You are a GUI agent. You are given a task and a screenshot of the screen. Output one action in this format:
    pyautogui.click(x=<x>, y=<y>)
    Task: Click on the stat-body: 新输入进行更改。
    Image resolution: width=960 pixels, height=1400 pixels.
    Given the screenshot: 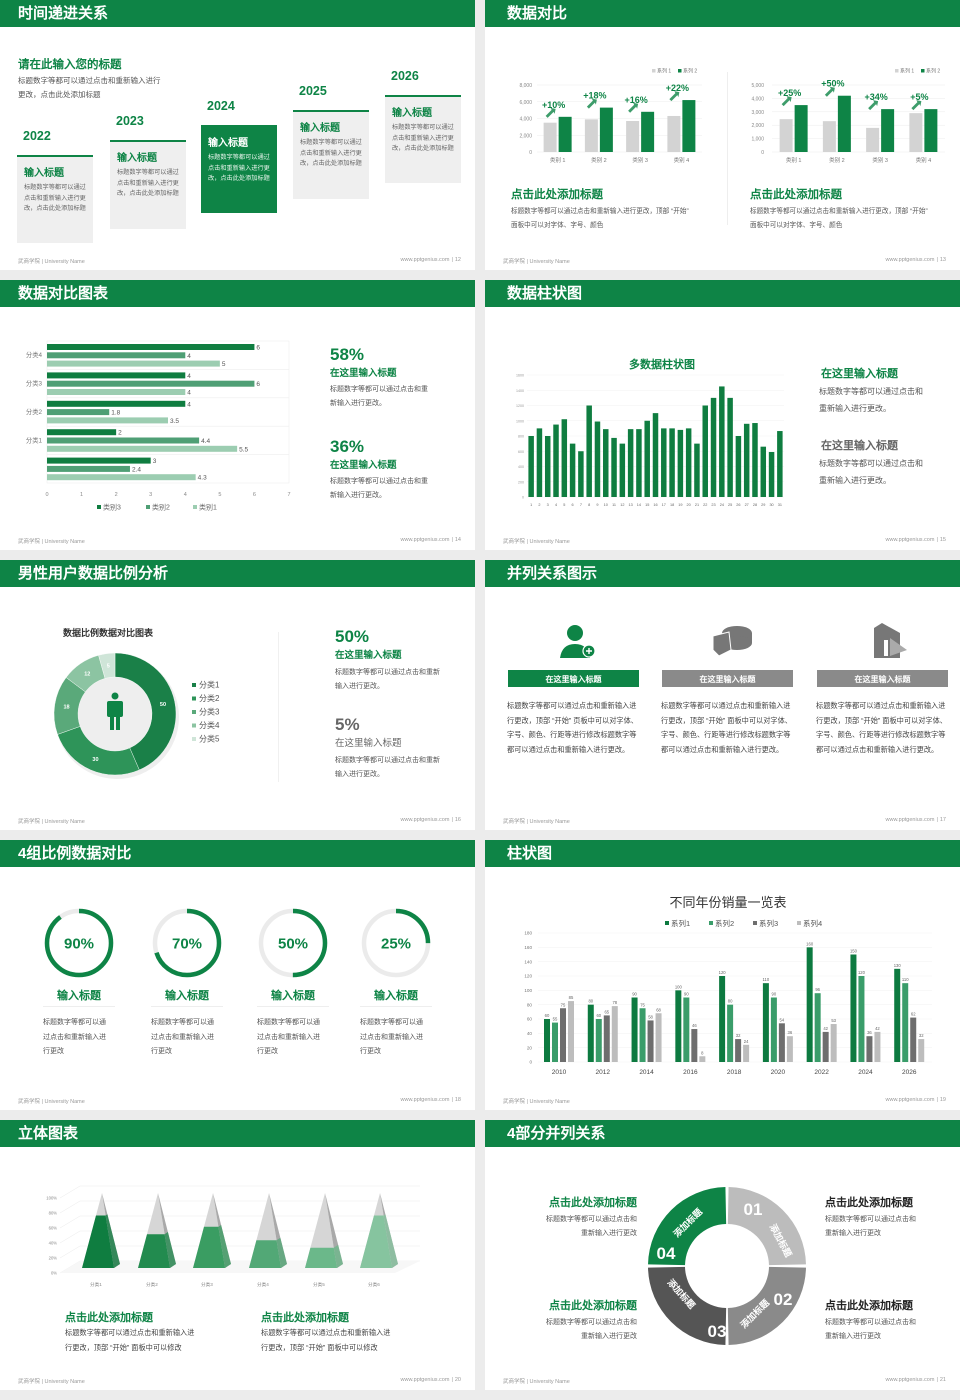 What is the action you would take?
    pyautogui.click(x=358, y=495)
    